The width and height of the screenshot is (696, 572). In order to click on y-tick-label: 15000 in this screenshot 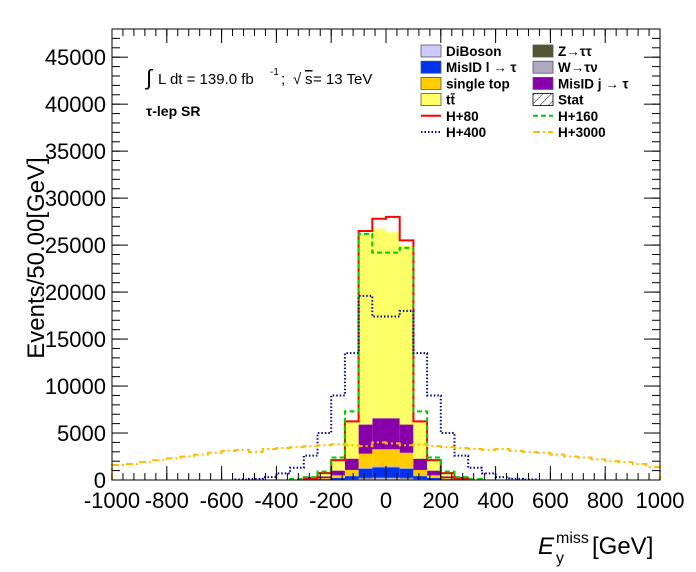, I will do `click(75, 339)`.